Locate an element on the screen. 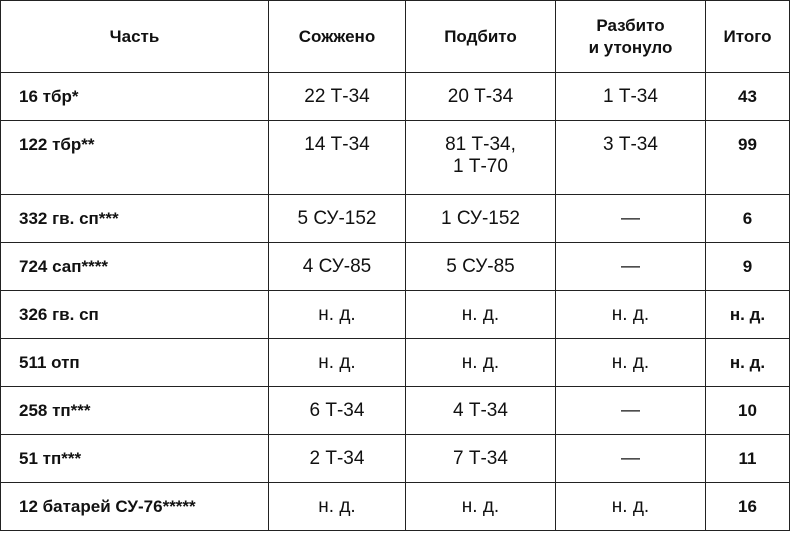 This screenshot has width=790, height=548. table-row: 12 батарей СУ-76***** н. д. н. д. н. д. 16 is located at coordinates (395, 506).